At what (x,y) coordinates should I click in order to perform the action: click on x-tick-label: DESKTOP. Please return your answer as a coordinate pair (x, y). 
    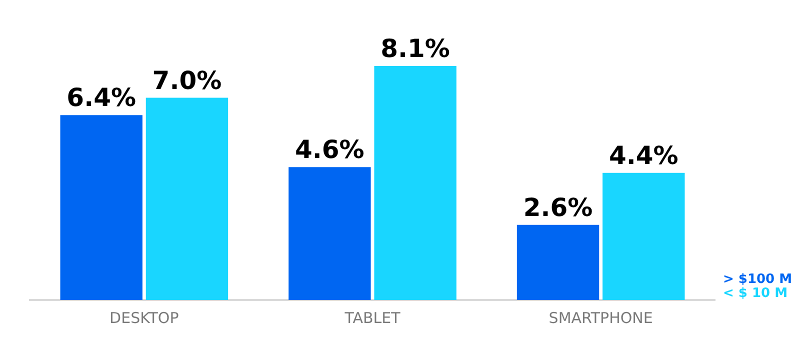
    Looking at the image, I should click on (144, 317).